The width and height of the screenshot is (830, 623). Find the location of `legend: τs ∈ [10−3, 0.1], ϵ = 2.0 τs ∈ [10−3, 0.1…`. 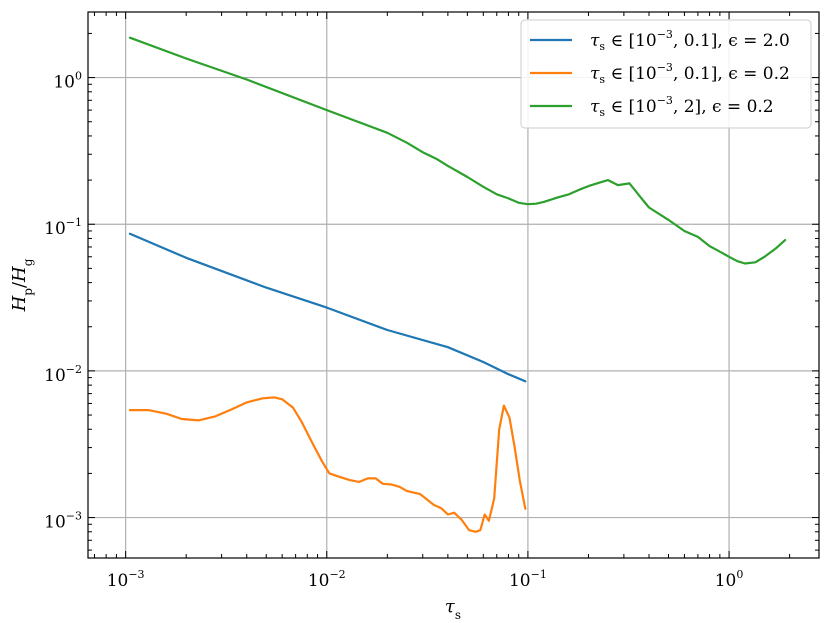

legend: τs ∈ [10−3, 0.1], ϵ = 2.0 τs ∈ [10−3, 0.1… is located at coordinates (666, 74).